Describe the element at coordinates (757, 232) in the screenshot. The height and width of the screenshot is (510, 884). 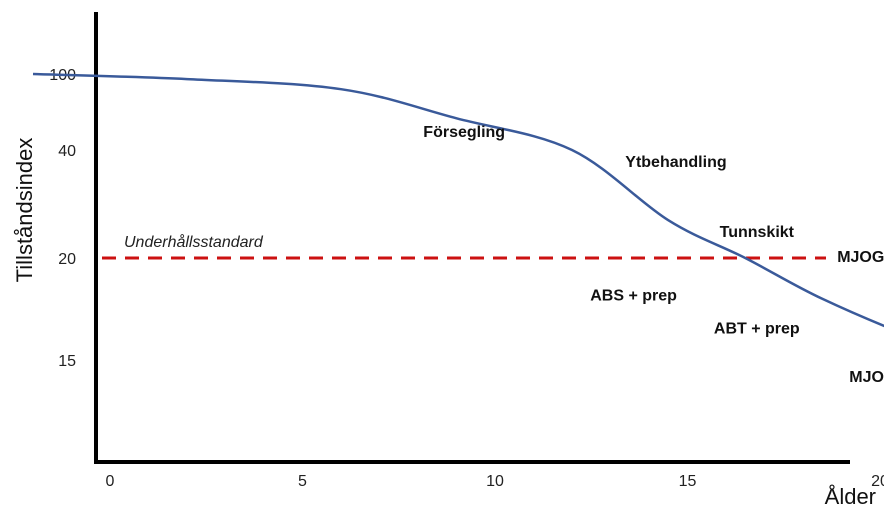
I see `annotation-label: Tunnskikt` at that location.